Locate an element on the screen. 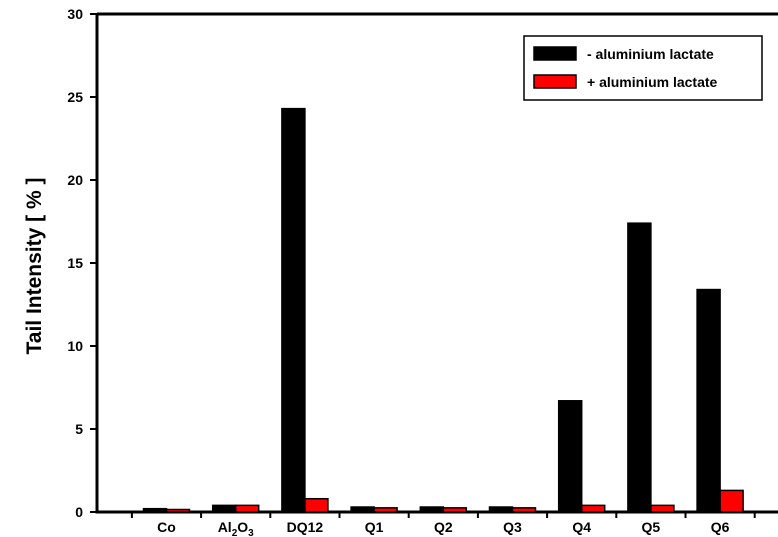  y-tick-label: 15 is located at coordinates (75, 263).